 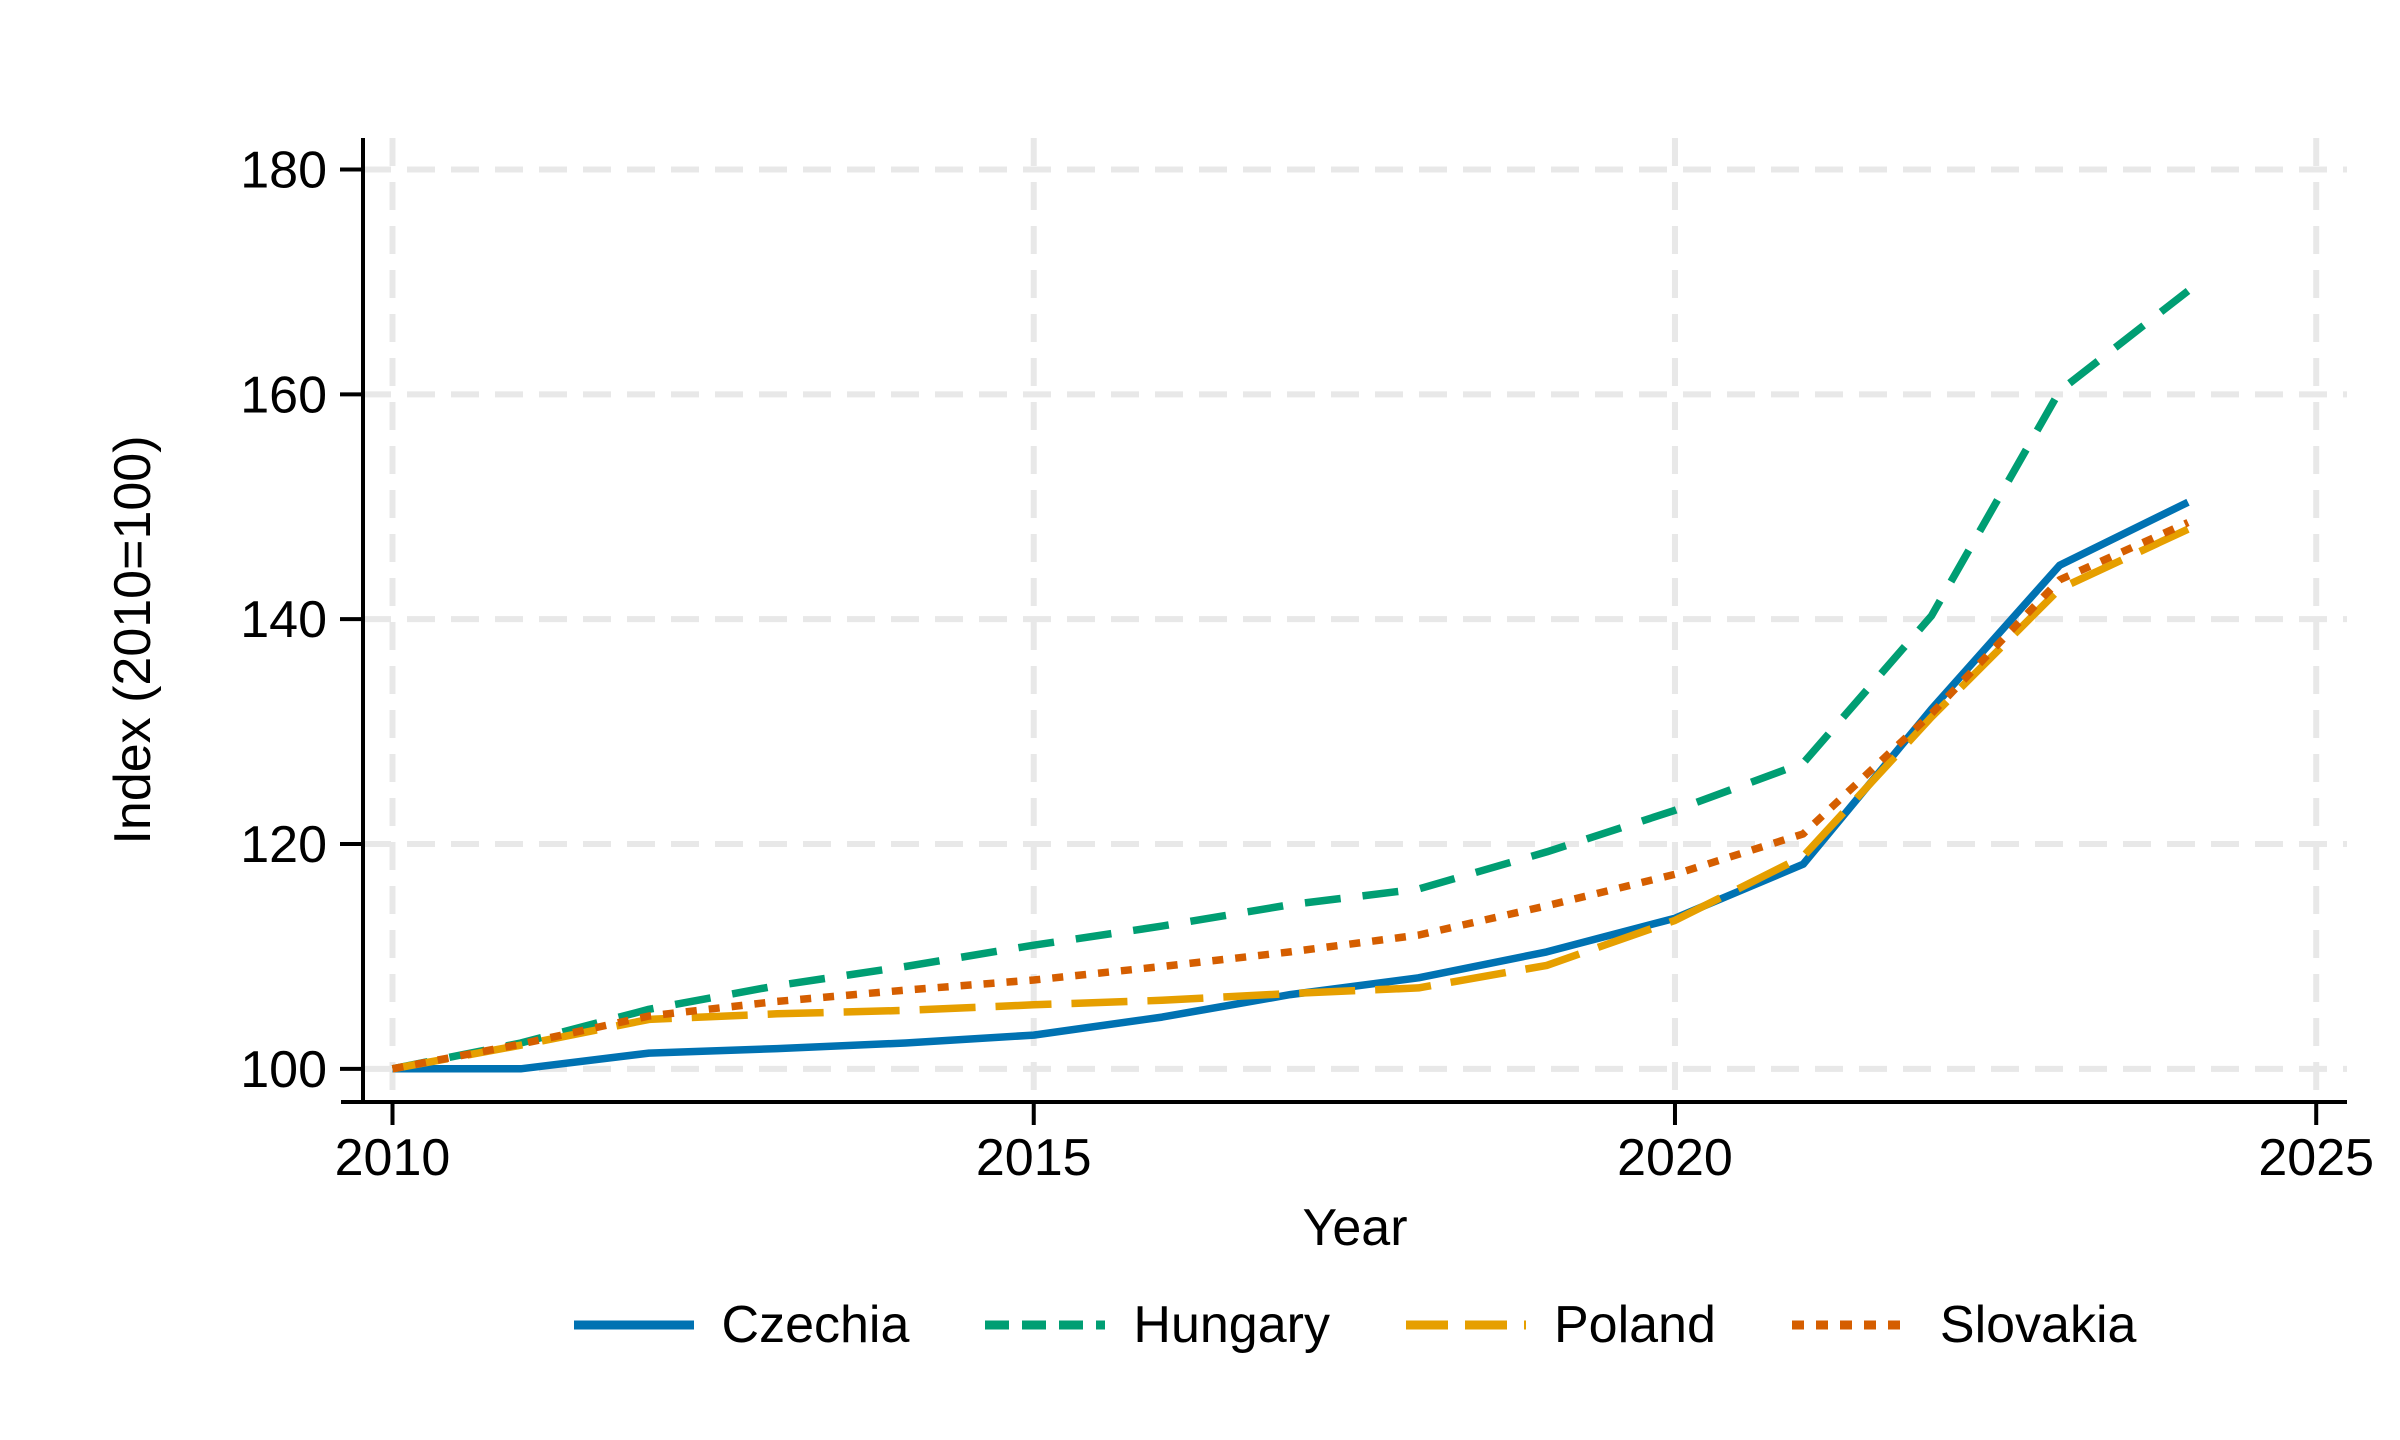 I want to click on legend-label-poland: Poland, so click(x=1634, y=1325).